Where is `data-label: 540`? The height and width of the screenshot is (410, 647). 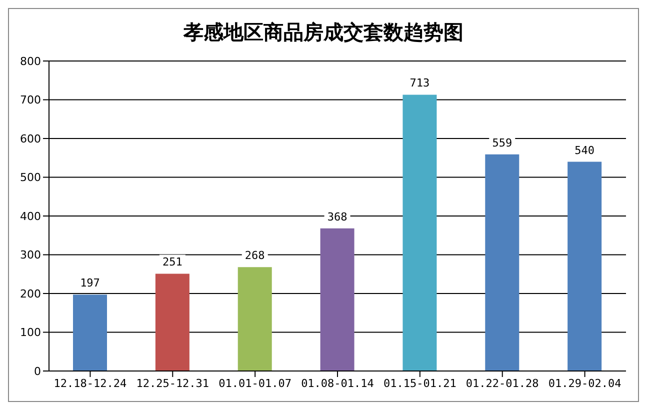
data-label: 540 is located at coordinates (584, 150).